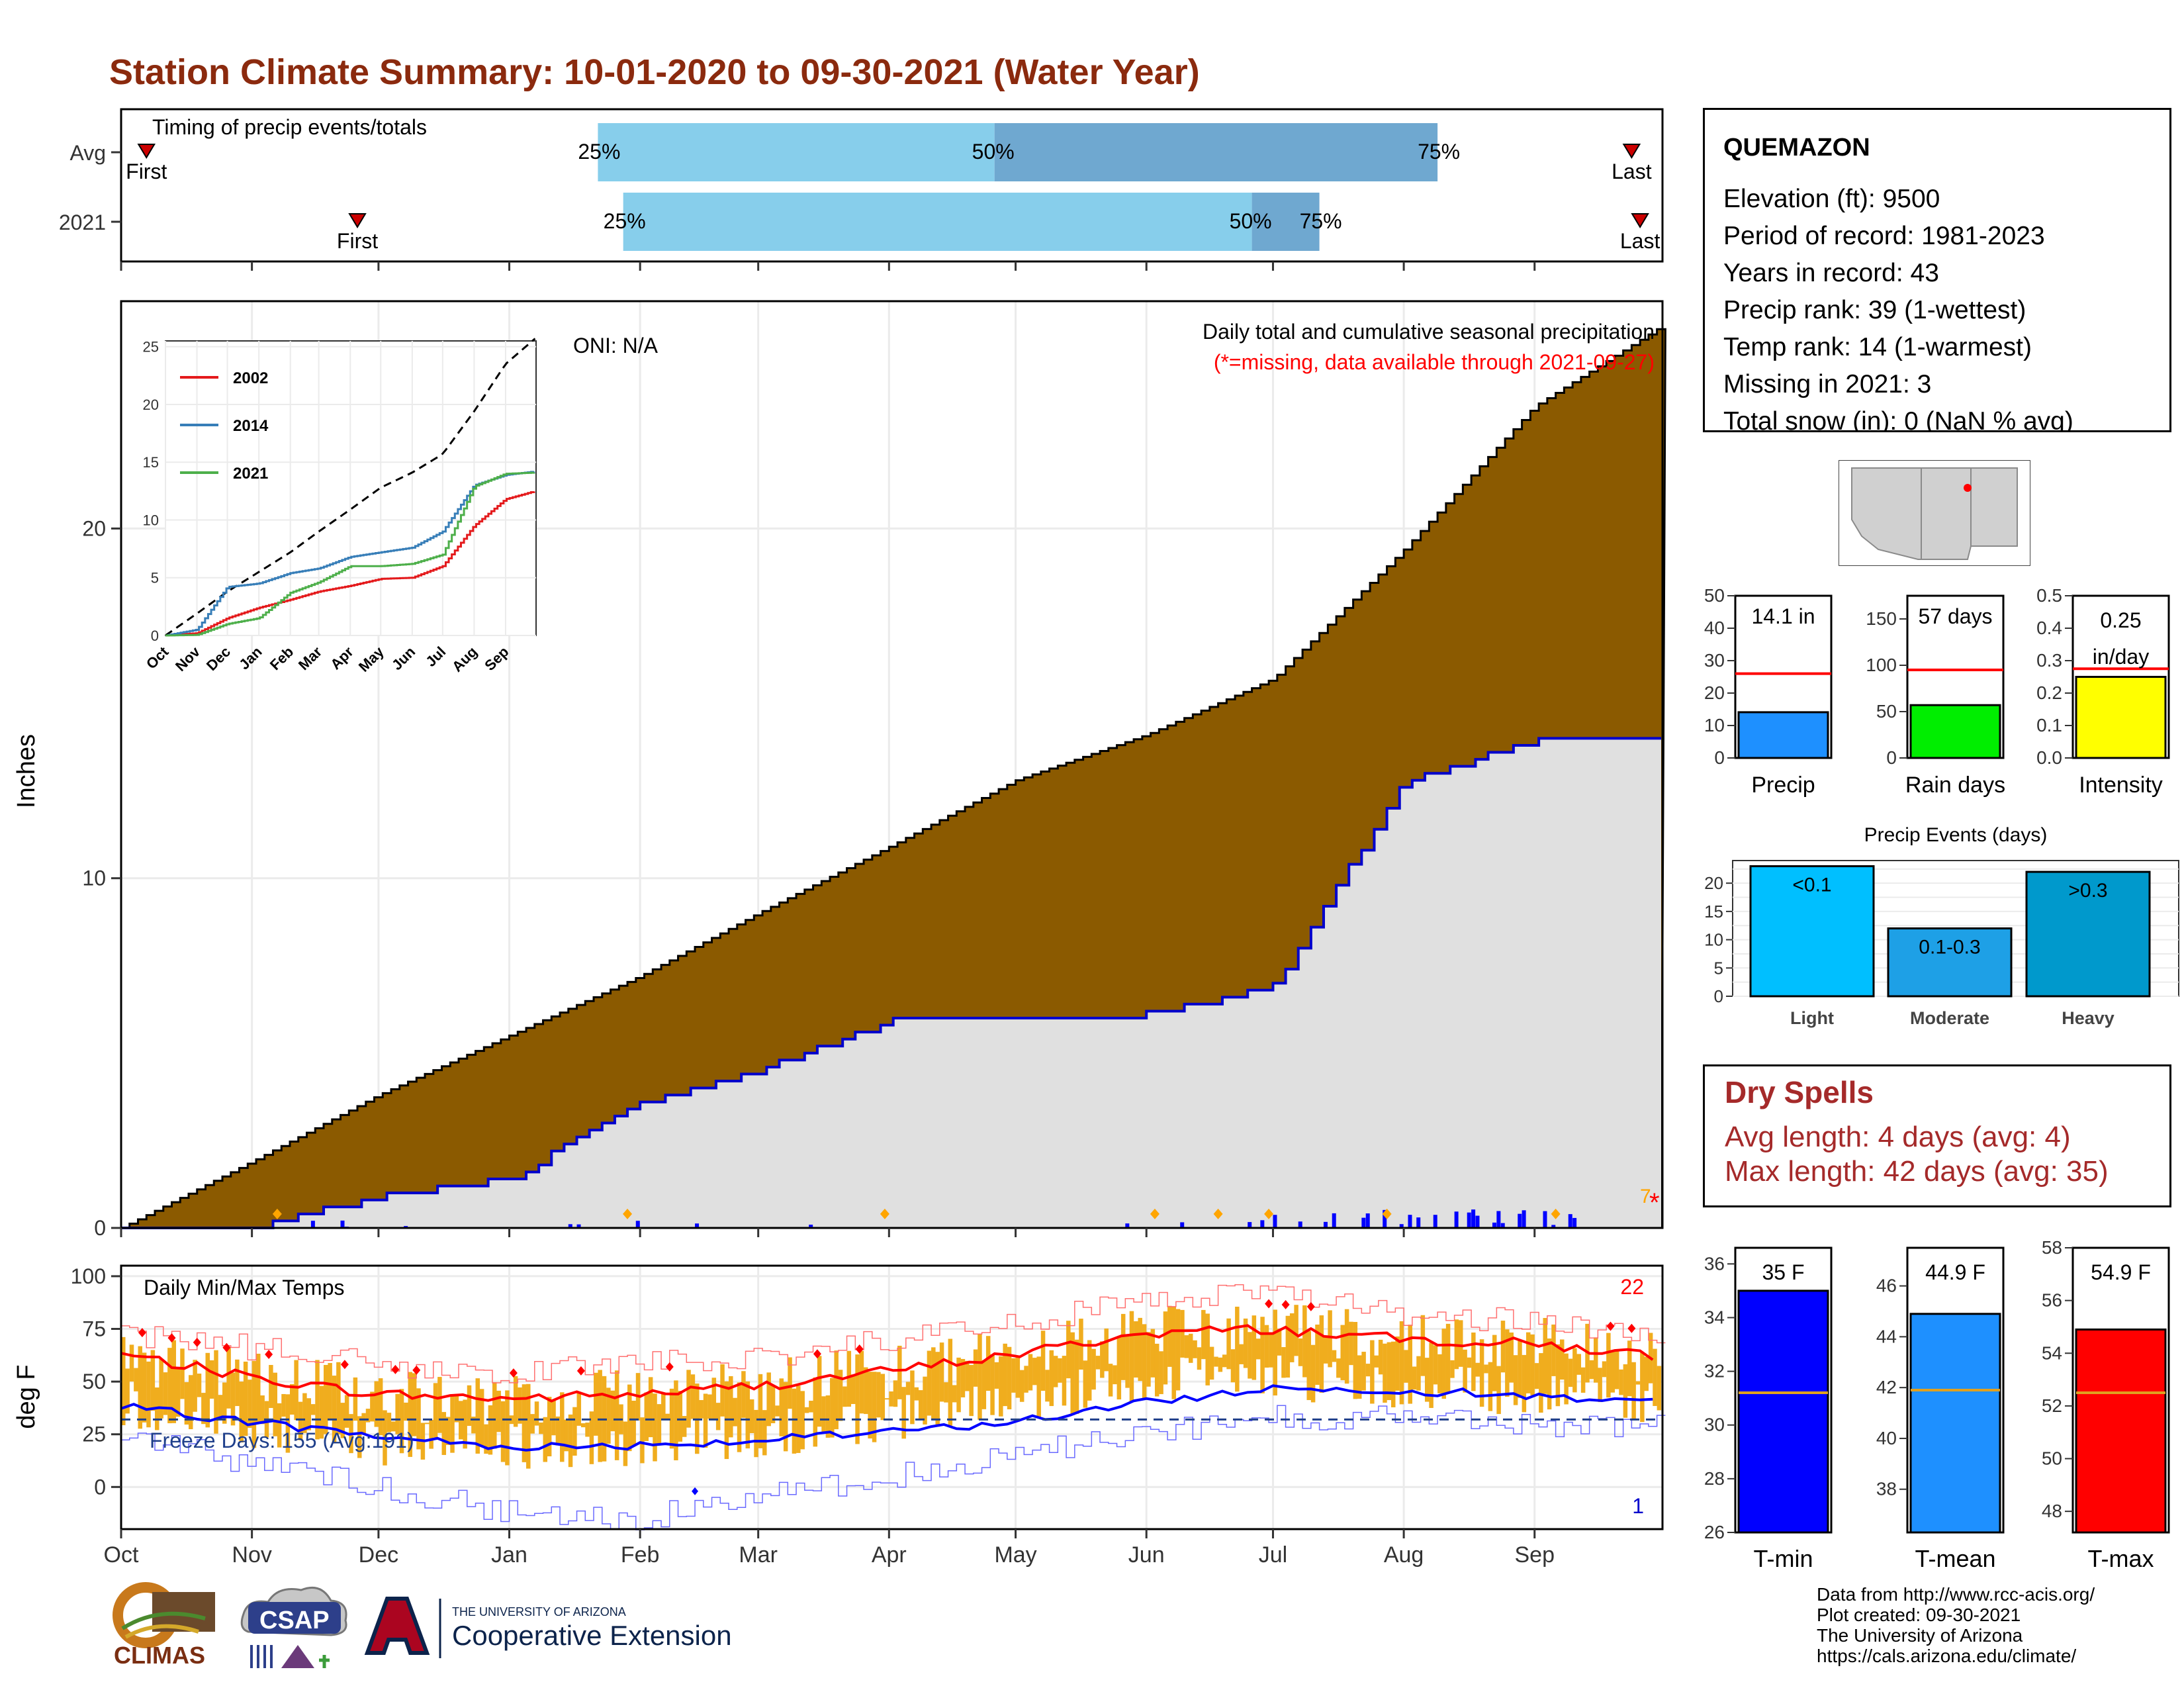 The image size is (2184, 1688). What do you see at coordinates (2120, 620) in the screenshot?
I see `summary-bar-value: 0.25` at bounding box center [2120, 620].